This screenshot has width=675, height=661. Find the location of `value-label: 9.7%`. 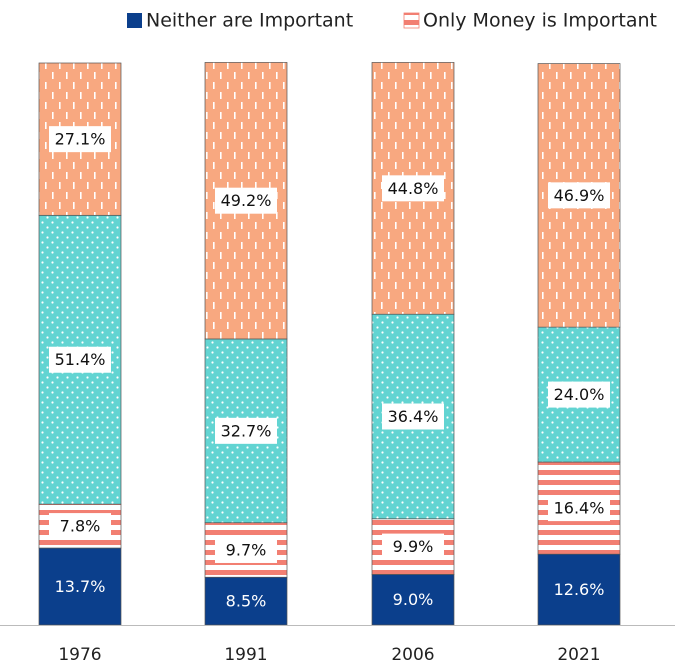

value-label: 9.7% is located at coordinates (246, 549).